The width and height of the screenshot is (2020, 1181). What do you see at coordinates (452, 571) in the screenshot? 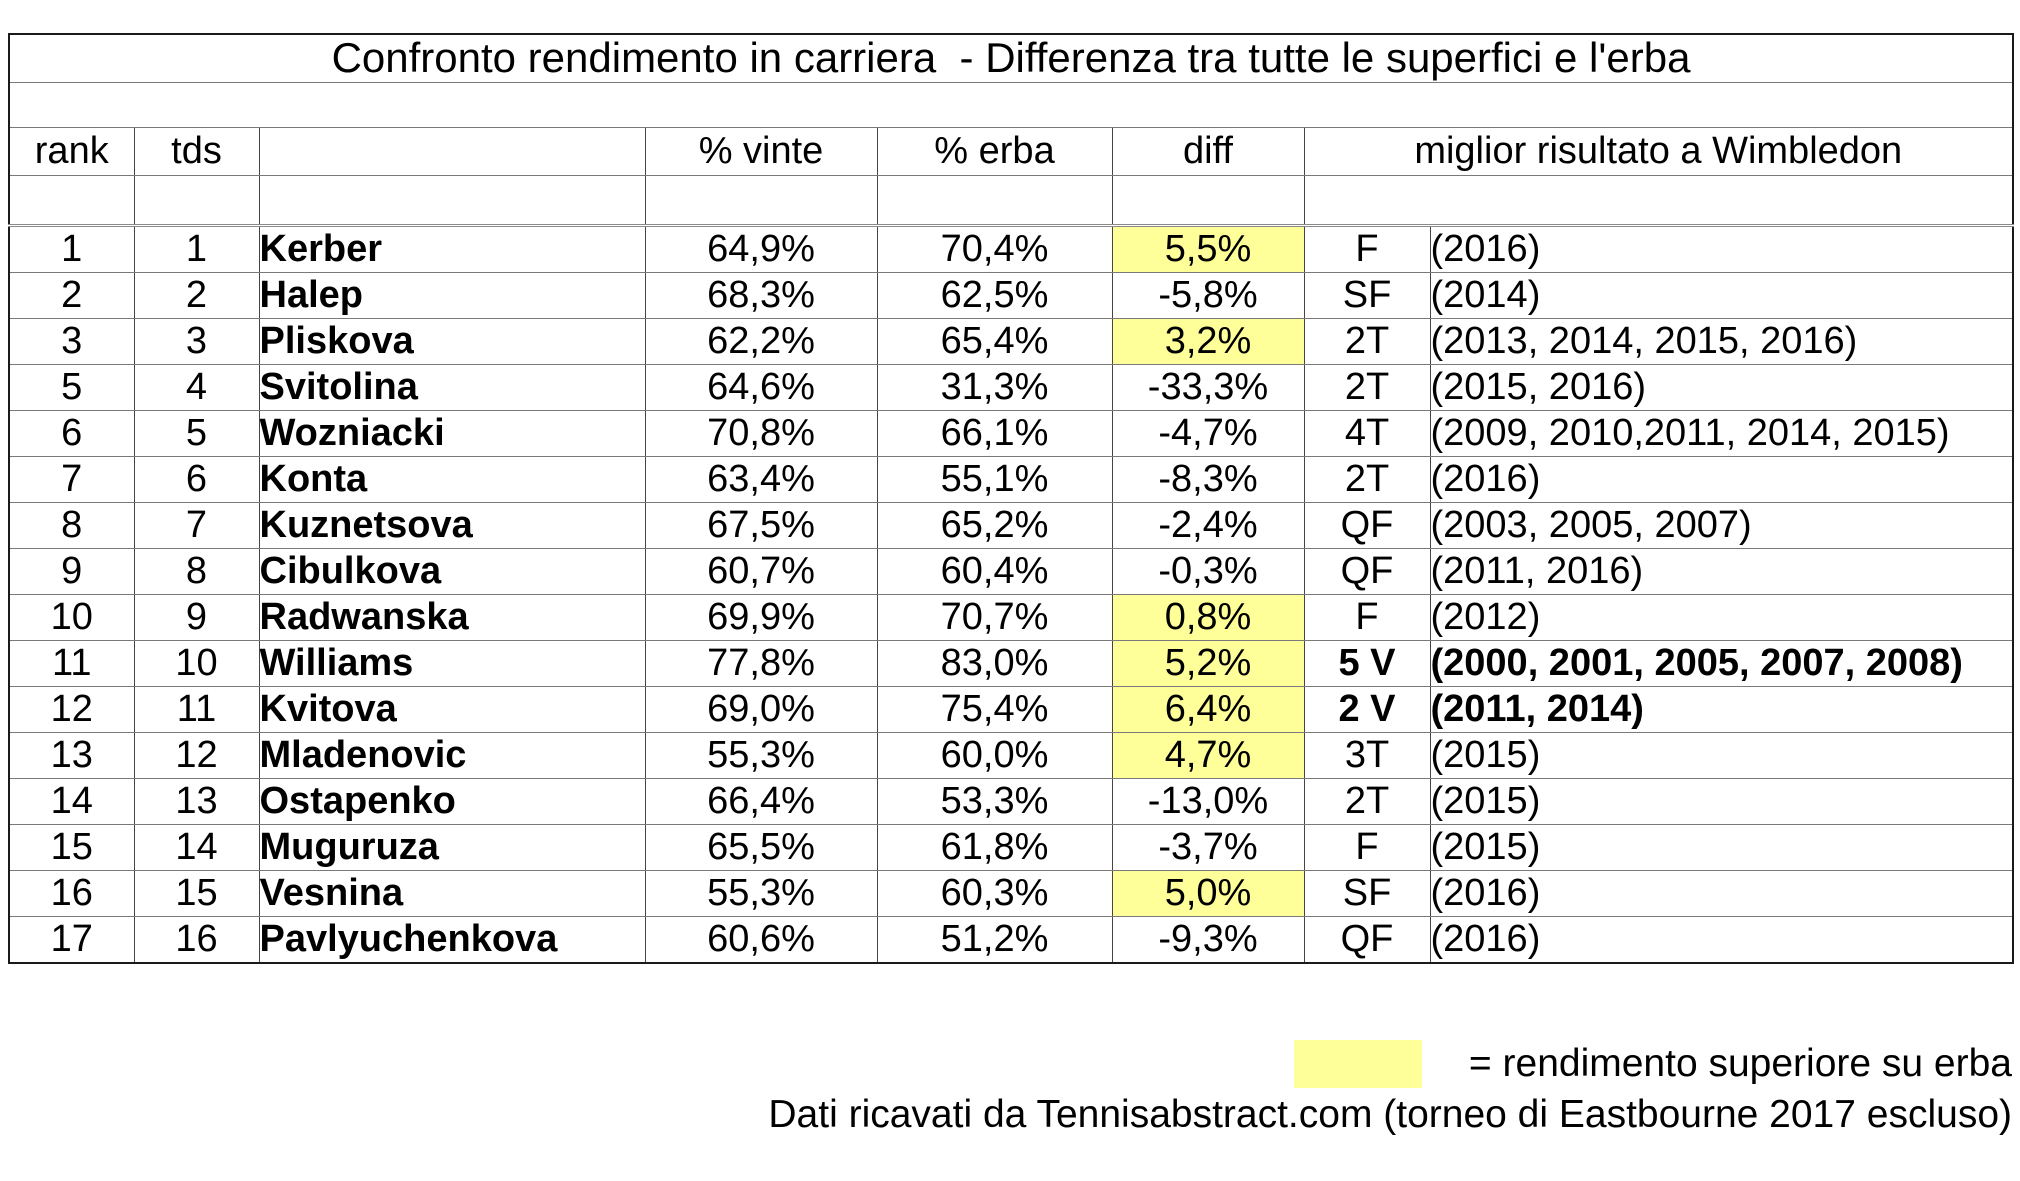
I see `player-name-cell: Cibulkova` at bounding box center [452, 571].